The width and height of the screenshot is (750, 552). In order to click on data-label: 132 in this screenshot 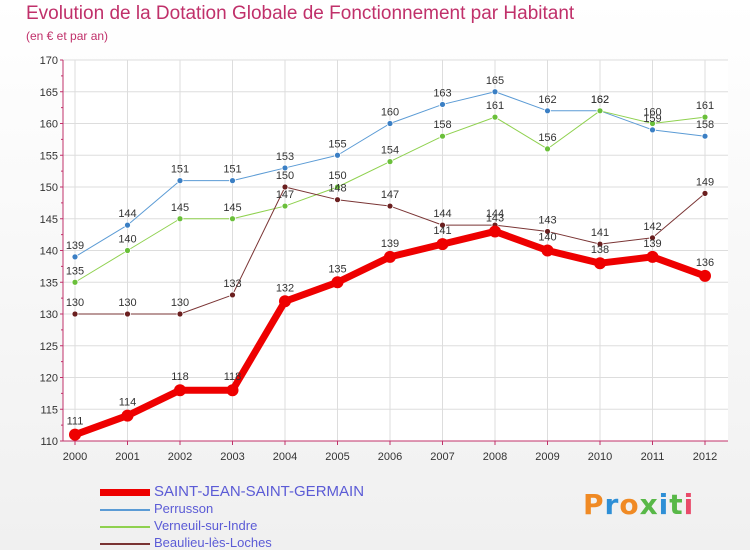, I will do `click(285, 288)`.